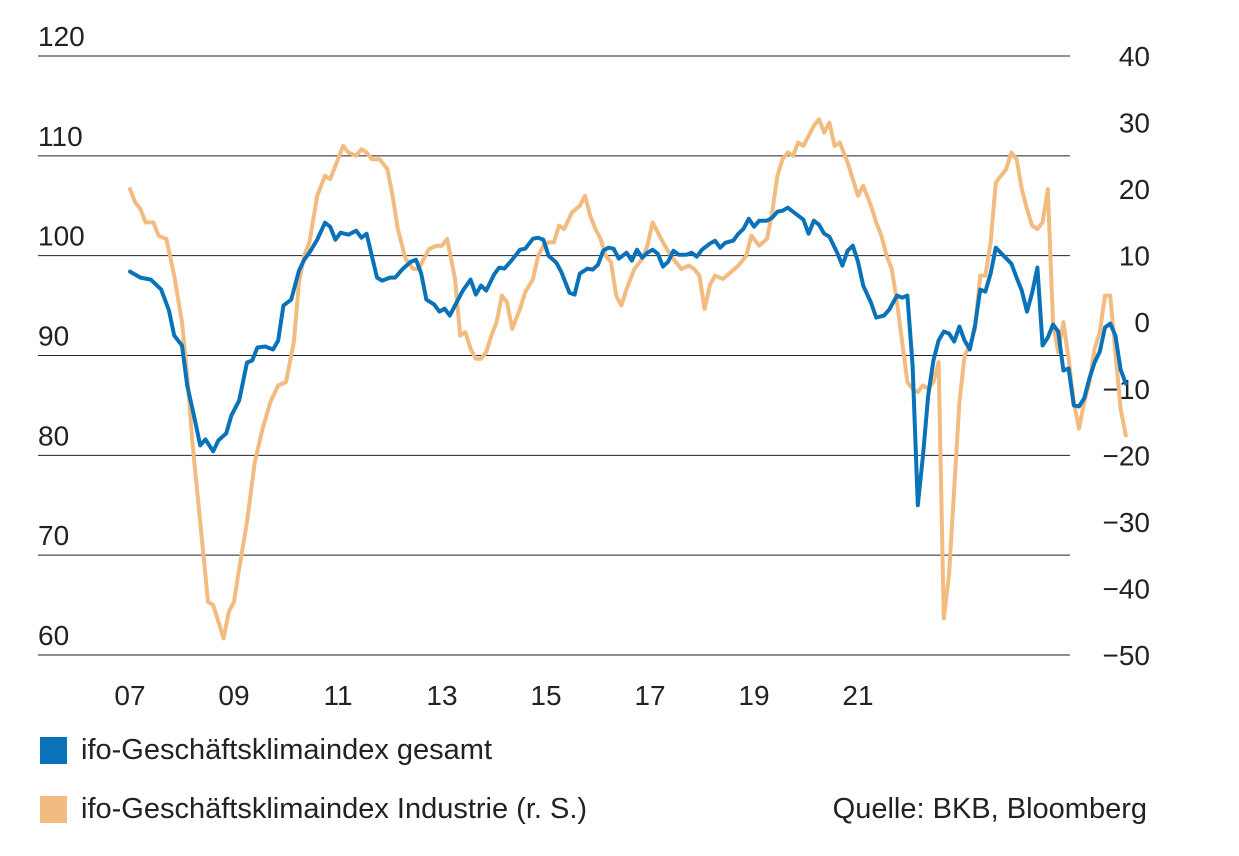 The height and width of the screenshot is (856, 1239). I want to click on left-tick-label: 120, so click(61, 36).